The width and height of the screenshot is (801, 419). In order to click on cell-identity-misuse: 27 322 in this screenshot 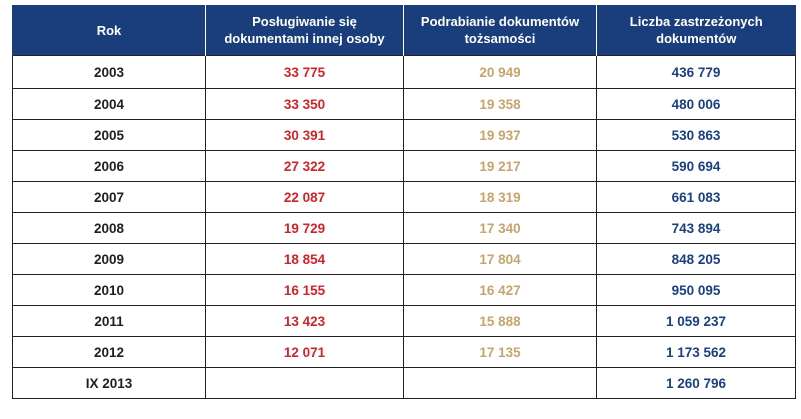, I will do `click(304, 166)`.